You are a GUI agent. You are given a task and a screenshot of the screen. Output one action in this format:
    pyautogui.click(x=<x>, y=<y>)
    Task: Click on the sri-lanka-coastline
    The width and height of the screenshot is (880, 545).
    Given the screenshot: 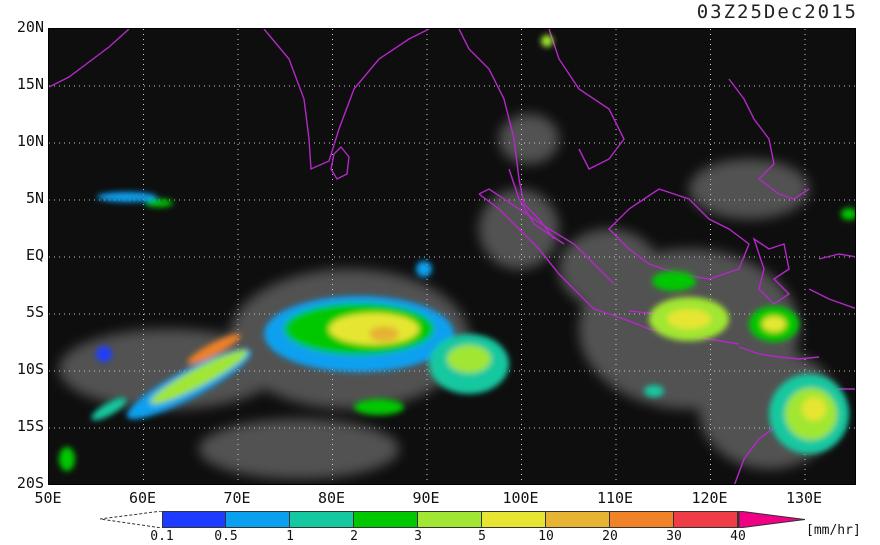 What is the action you would take?
    pyautogui.click(x=340, y=162)
    